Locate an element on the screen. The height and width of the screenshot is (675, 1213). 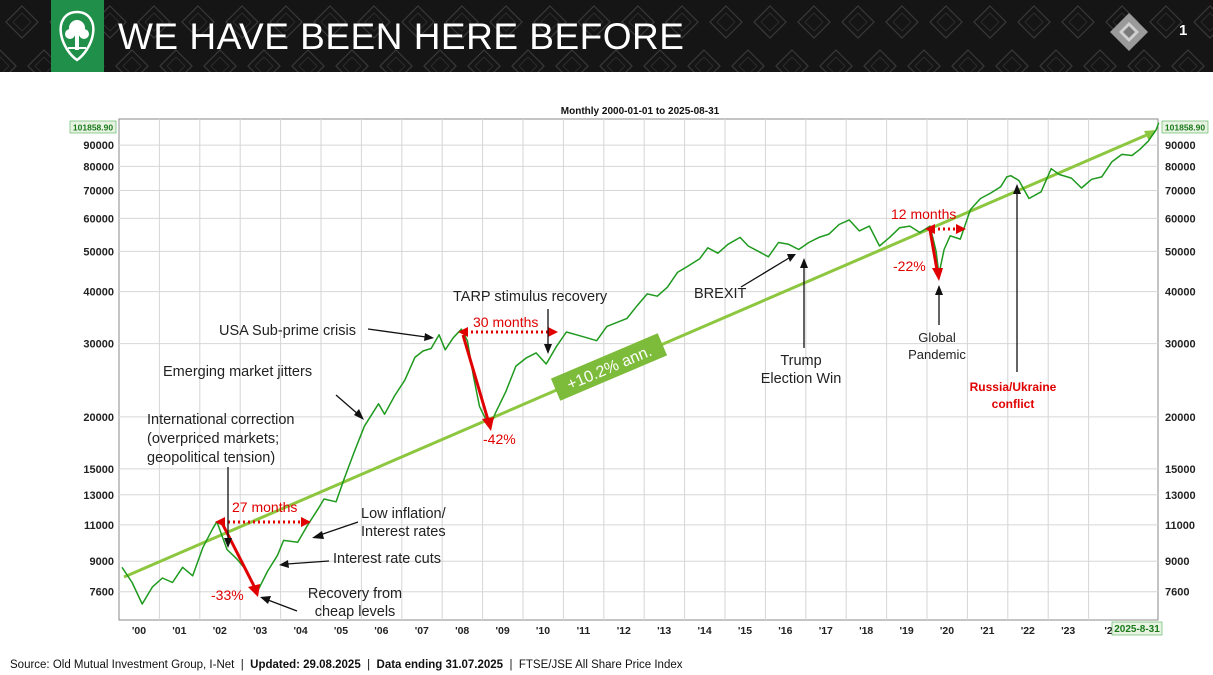
footer-index: FTSE/JSE All Share Price Index is located at coordinates (600, 665).